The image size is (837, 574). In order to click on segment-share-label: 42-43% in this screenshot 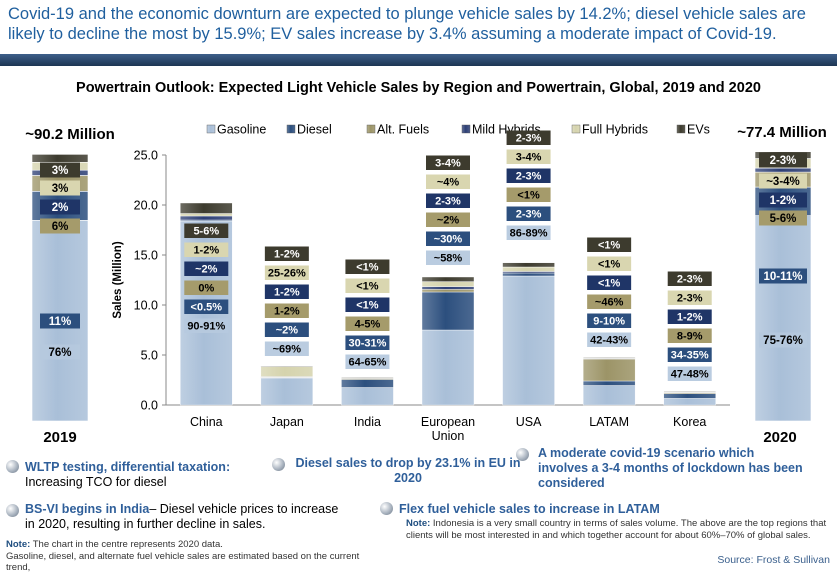, I will do `click(609, 341)`.